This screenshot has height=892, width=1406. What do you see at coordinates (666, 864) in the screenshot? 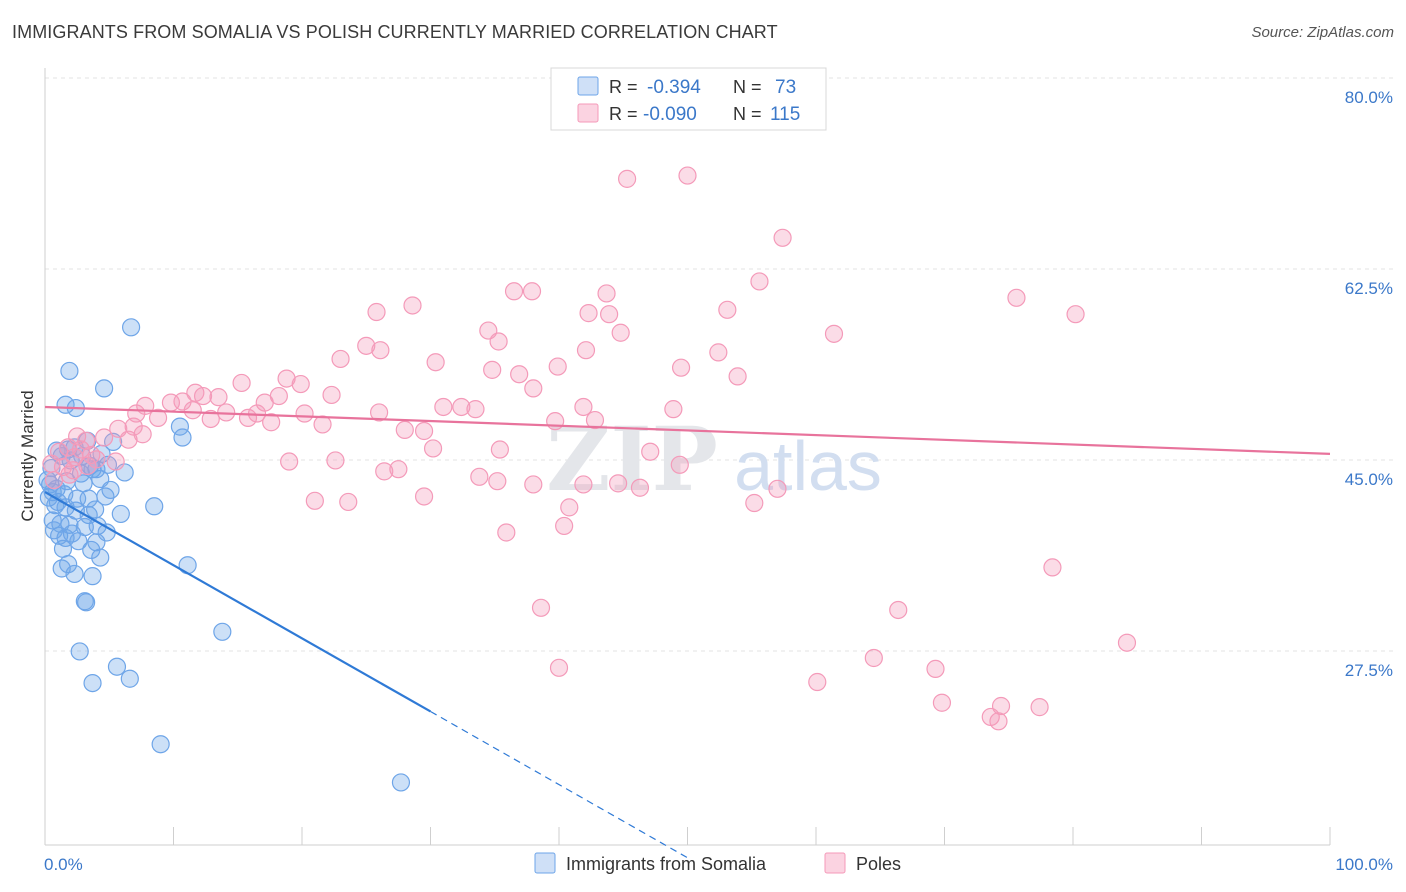
I see `bottom-legend-label-somalia: Immigrants from Somalia` at bounding box center [666, 864].